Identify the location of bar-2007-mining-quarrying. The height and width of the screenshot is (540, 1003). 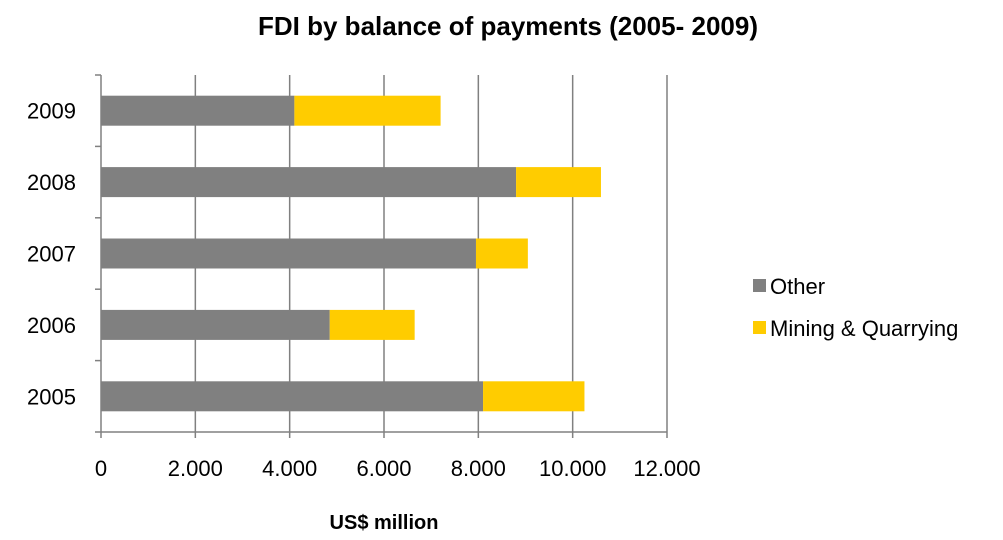
(501, 253).